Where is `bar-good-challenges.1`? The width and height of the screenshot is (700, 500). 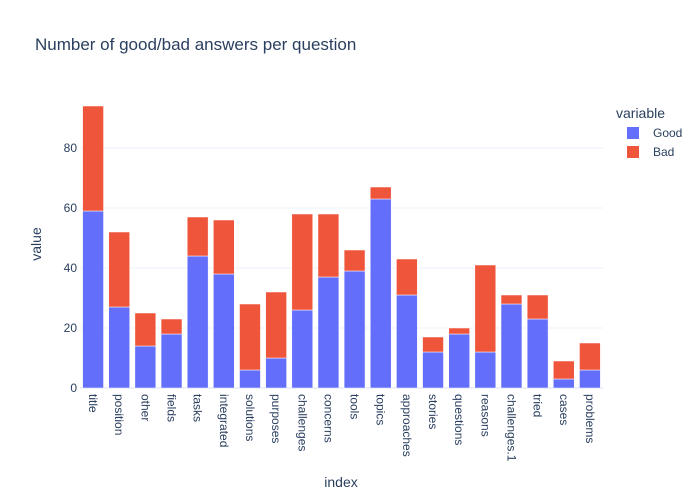 bar-good-challenges.1 is located at coordinates (511, 346).